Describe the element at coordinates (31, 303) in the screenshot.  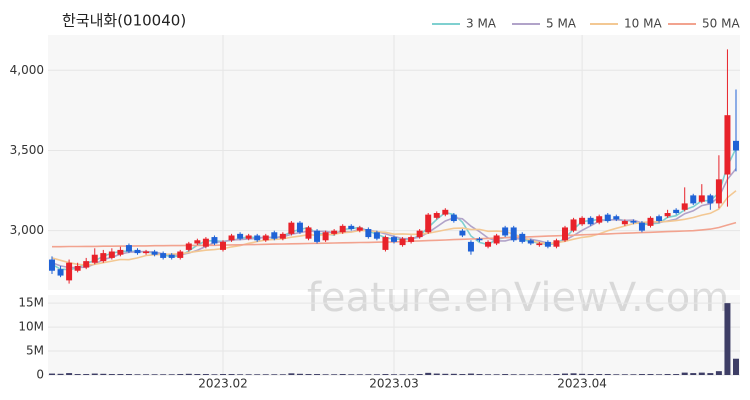
I see `volume-tick-label: 15M` at that location.